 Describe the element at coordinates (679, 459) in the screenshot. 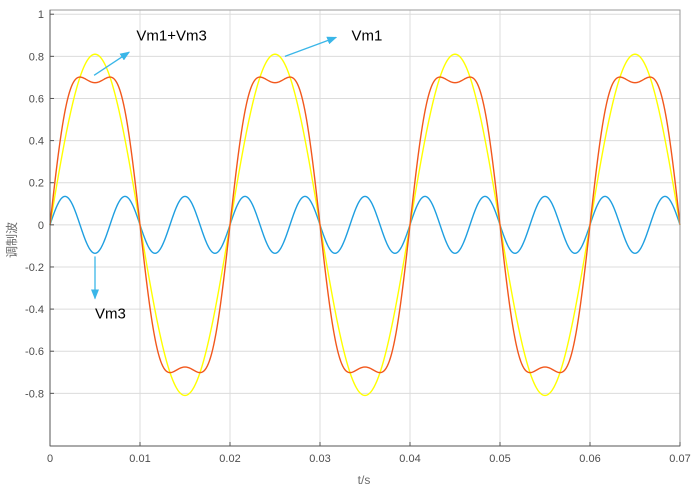

I see `x-tick-label: 0.07` at that location.